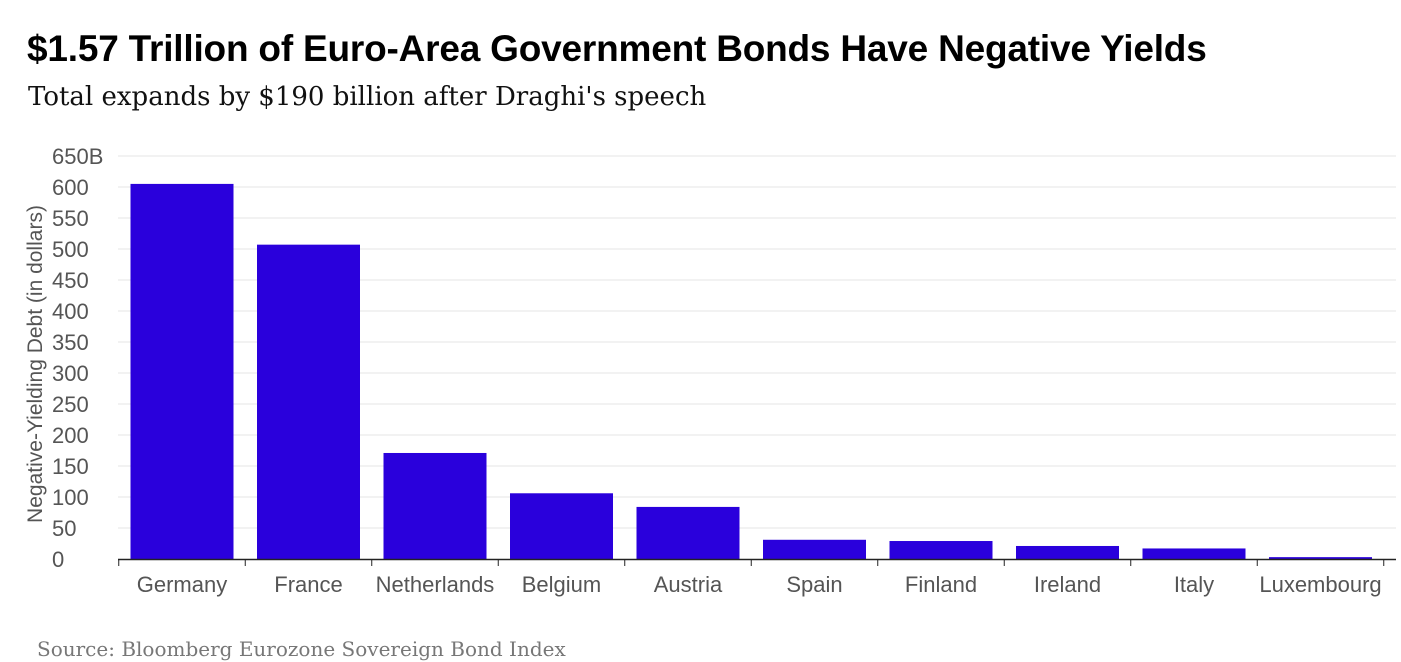  Describe the element at coordinates (70, 497) in the screenshot. I see `y-tick-label: 100` at that location.